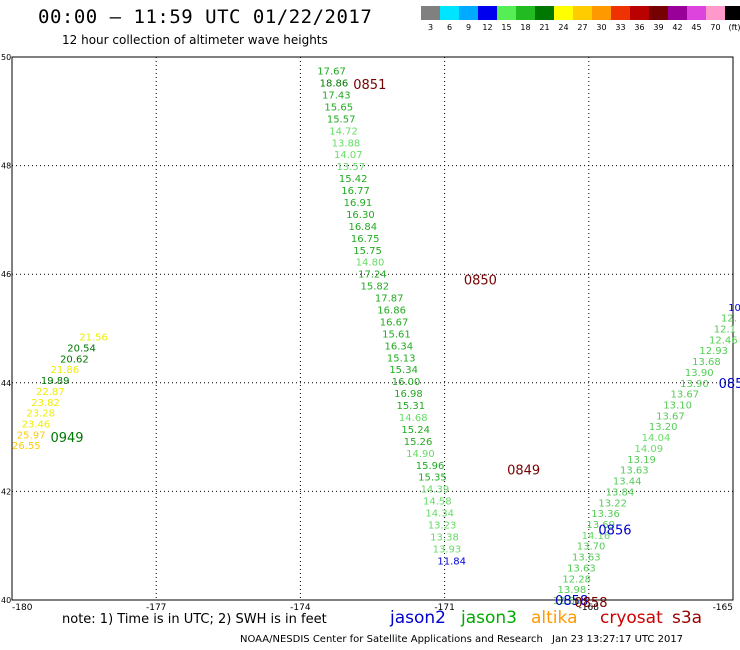 The width and height of the screenshot is (740, 650). I want to click on wave-height-label: 14.09, so click(648, 449).